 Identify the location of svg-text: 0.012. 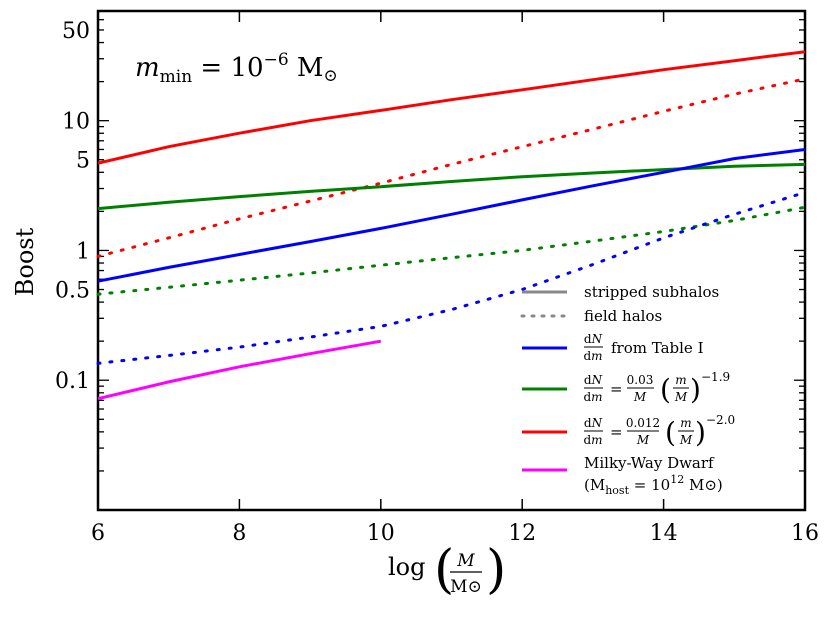
(643, 423).